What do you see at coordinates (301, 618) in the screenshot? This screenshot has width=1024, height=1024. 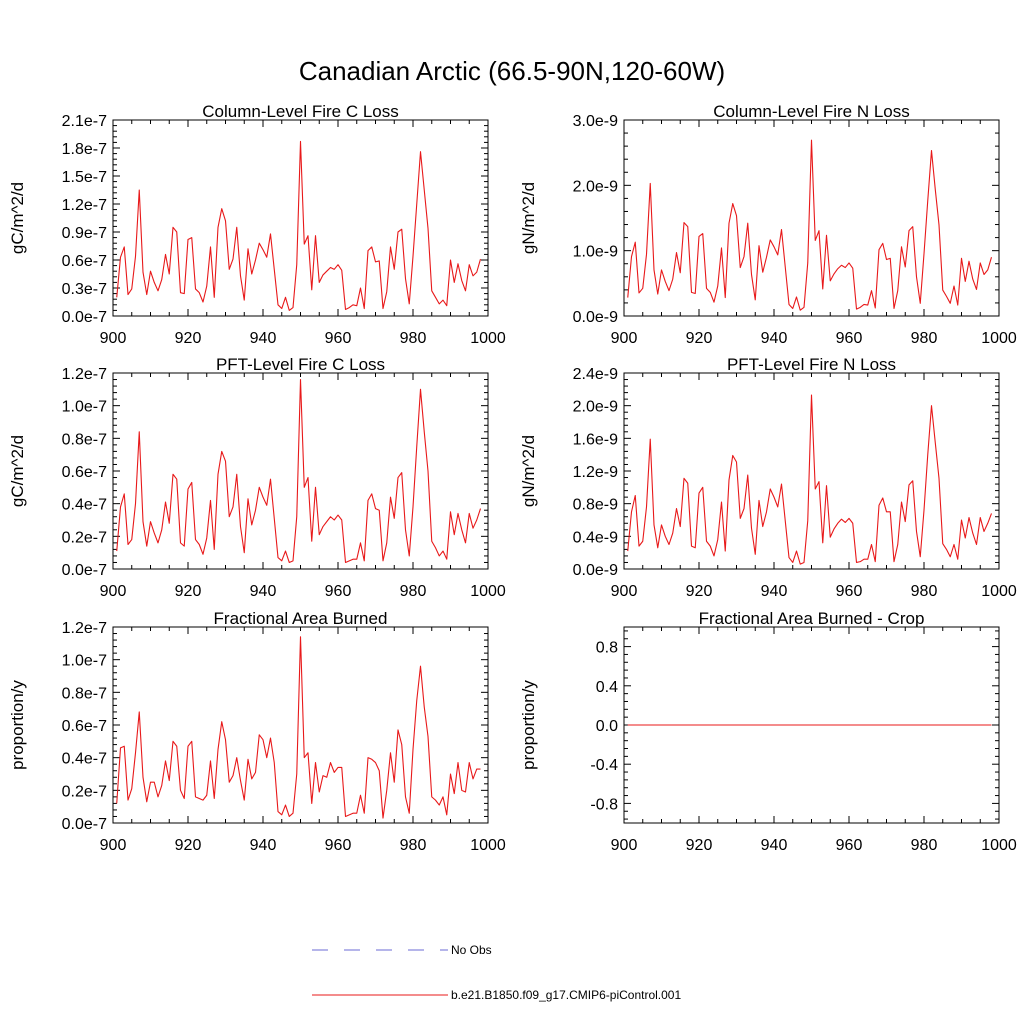 I see `panel-title: Fractional Area Burned` at bounding box center [301, 618].